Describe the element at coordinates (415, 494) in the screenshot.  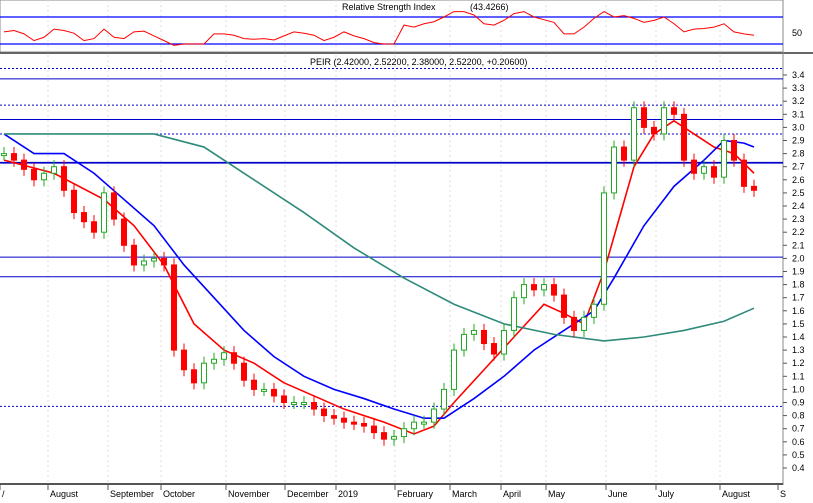
I see `x-tick-label: February` at that location.